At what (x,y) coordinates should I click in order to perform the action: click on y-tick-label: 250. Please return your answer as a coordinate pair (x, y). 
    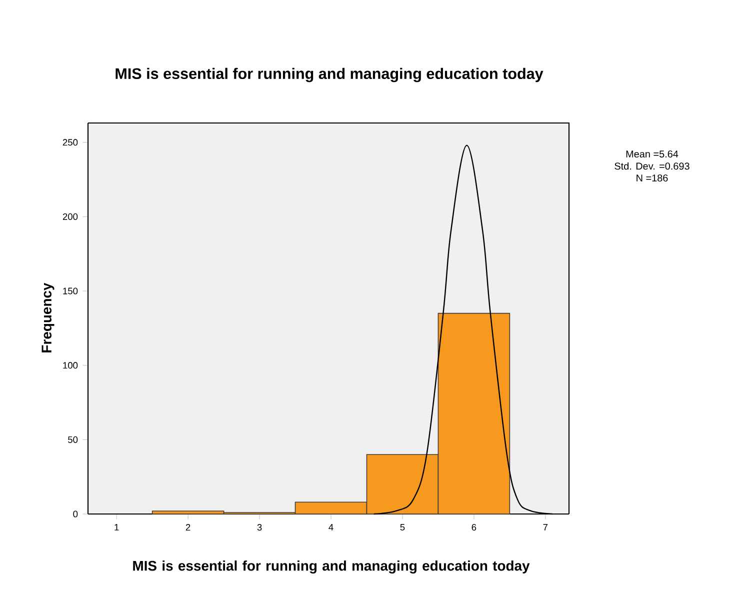
    Looking at the image, I should click on (70, 142).